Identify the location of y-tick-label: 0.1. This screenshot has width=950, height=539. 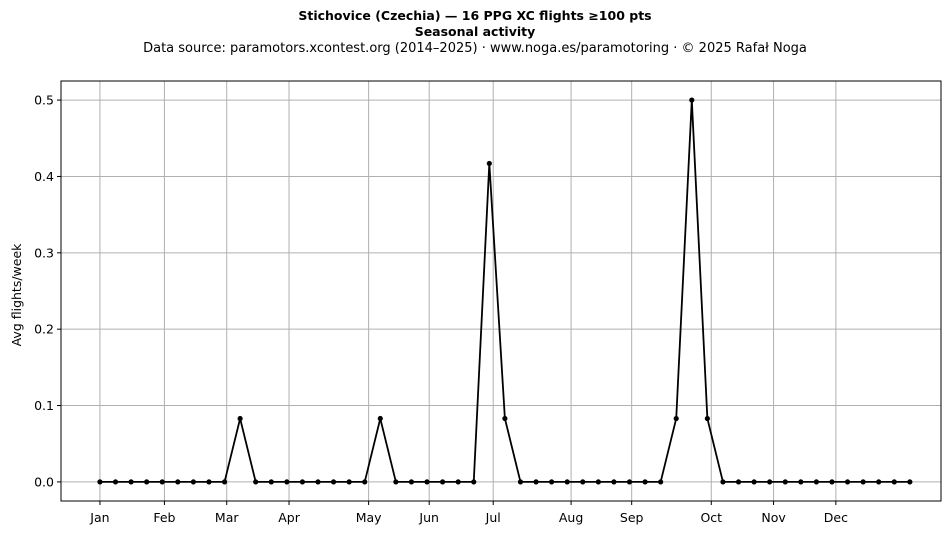
(44, 405).